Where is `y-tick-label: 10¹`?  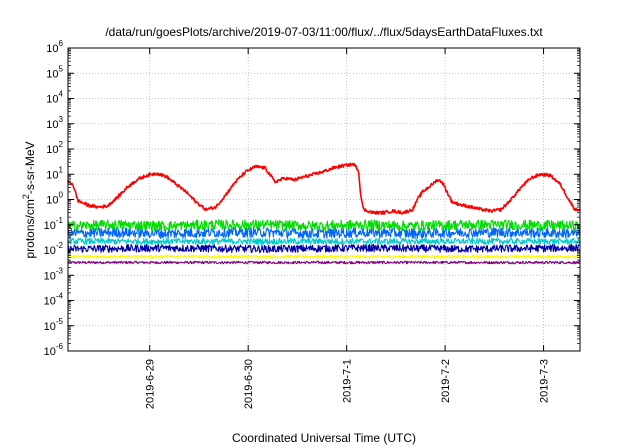
y-tick-label: 10¹ is located at coordinates (54, 173).